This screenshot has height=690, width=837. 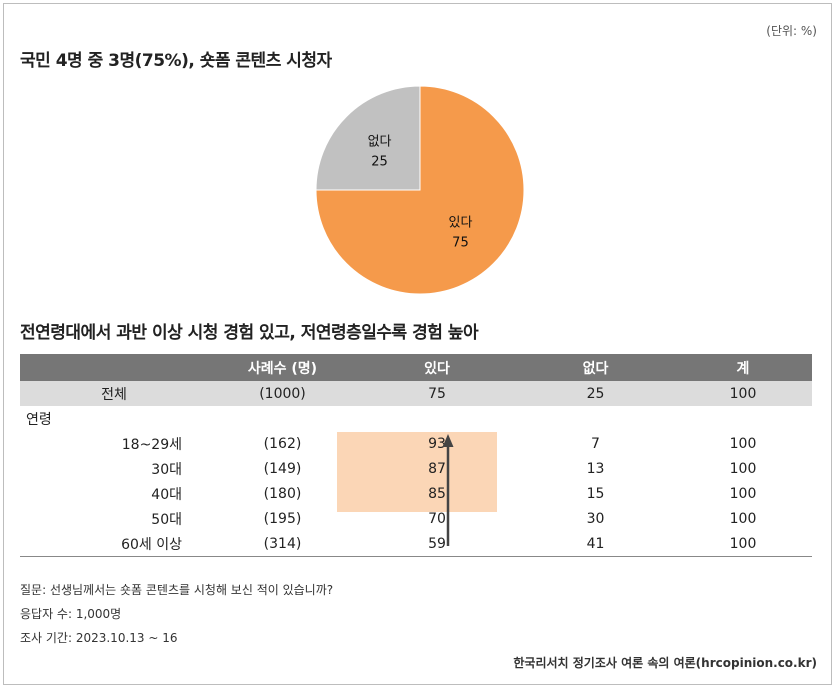 I want to click on pie-chart: 있다 75 없다 25, so click(x=420, y=190).